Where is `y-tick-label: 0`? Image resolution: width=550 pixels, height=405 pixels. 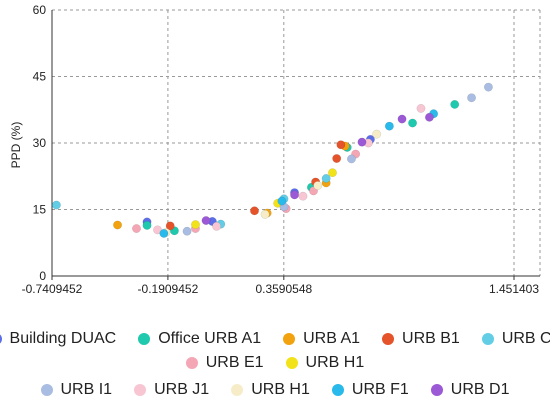
y-tick-label: 0 is located at coordinates (42, 276).